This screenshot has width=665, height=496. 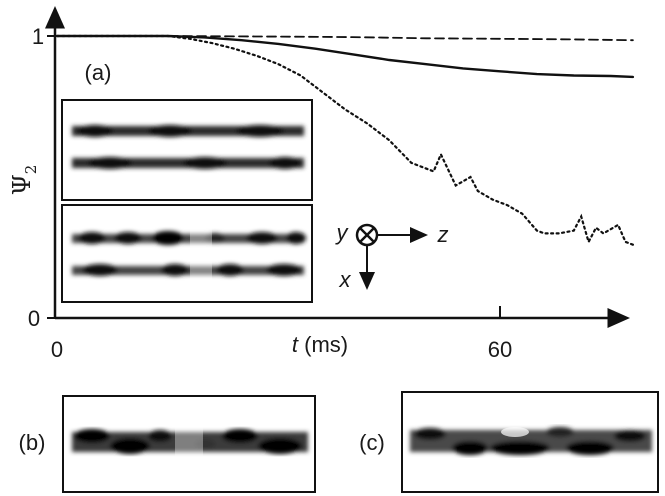 I want to click on inset-a-bottom, so click(x=187, y=253).